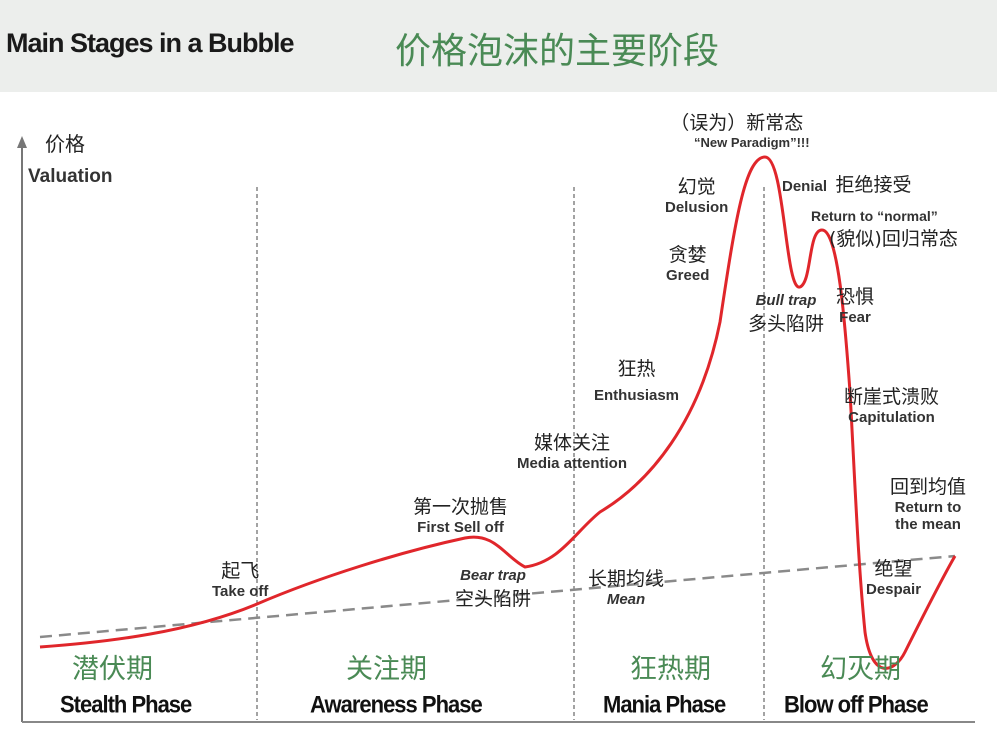  I want to click on phase-awareness-cn: 关注期, so click(386, 669).